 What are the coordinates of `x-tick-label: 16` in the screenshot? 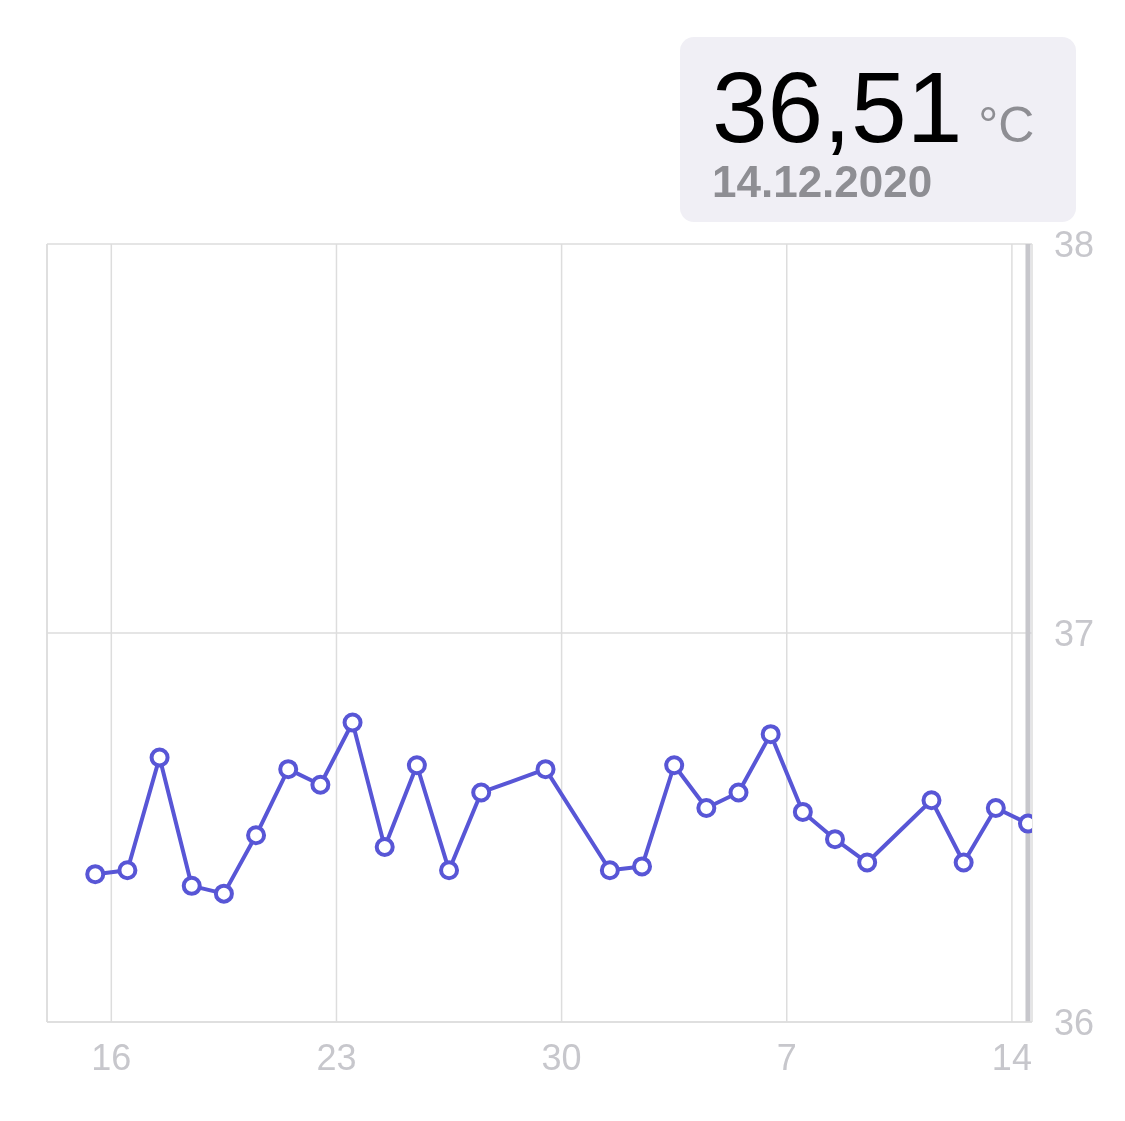 It's located at (111, 1057).